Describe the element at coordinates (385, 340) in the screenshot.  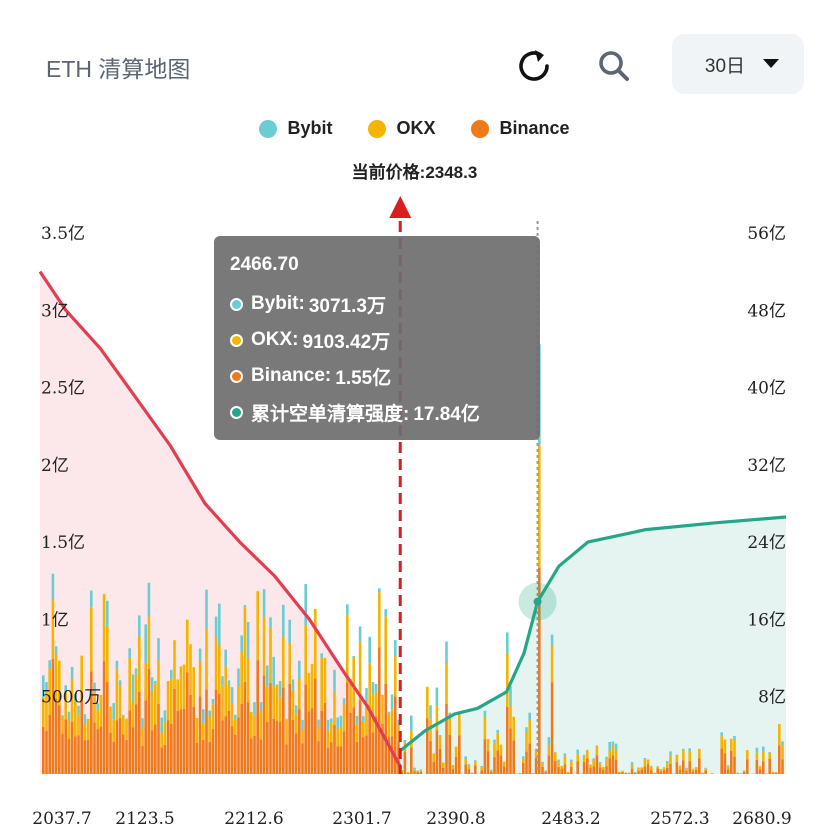
I see `tooltip-row-okx: OKX: 9103.42万` at that location.